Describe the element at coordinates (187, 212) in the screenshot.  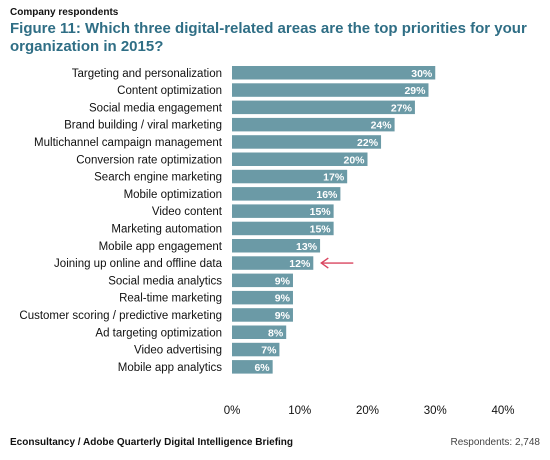
I see `category-label: Video content` at that location.